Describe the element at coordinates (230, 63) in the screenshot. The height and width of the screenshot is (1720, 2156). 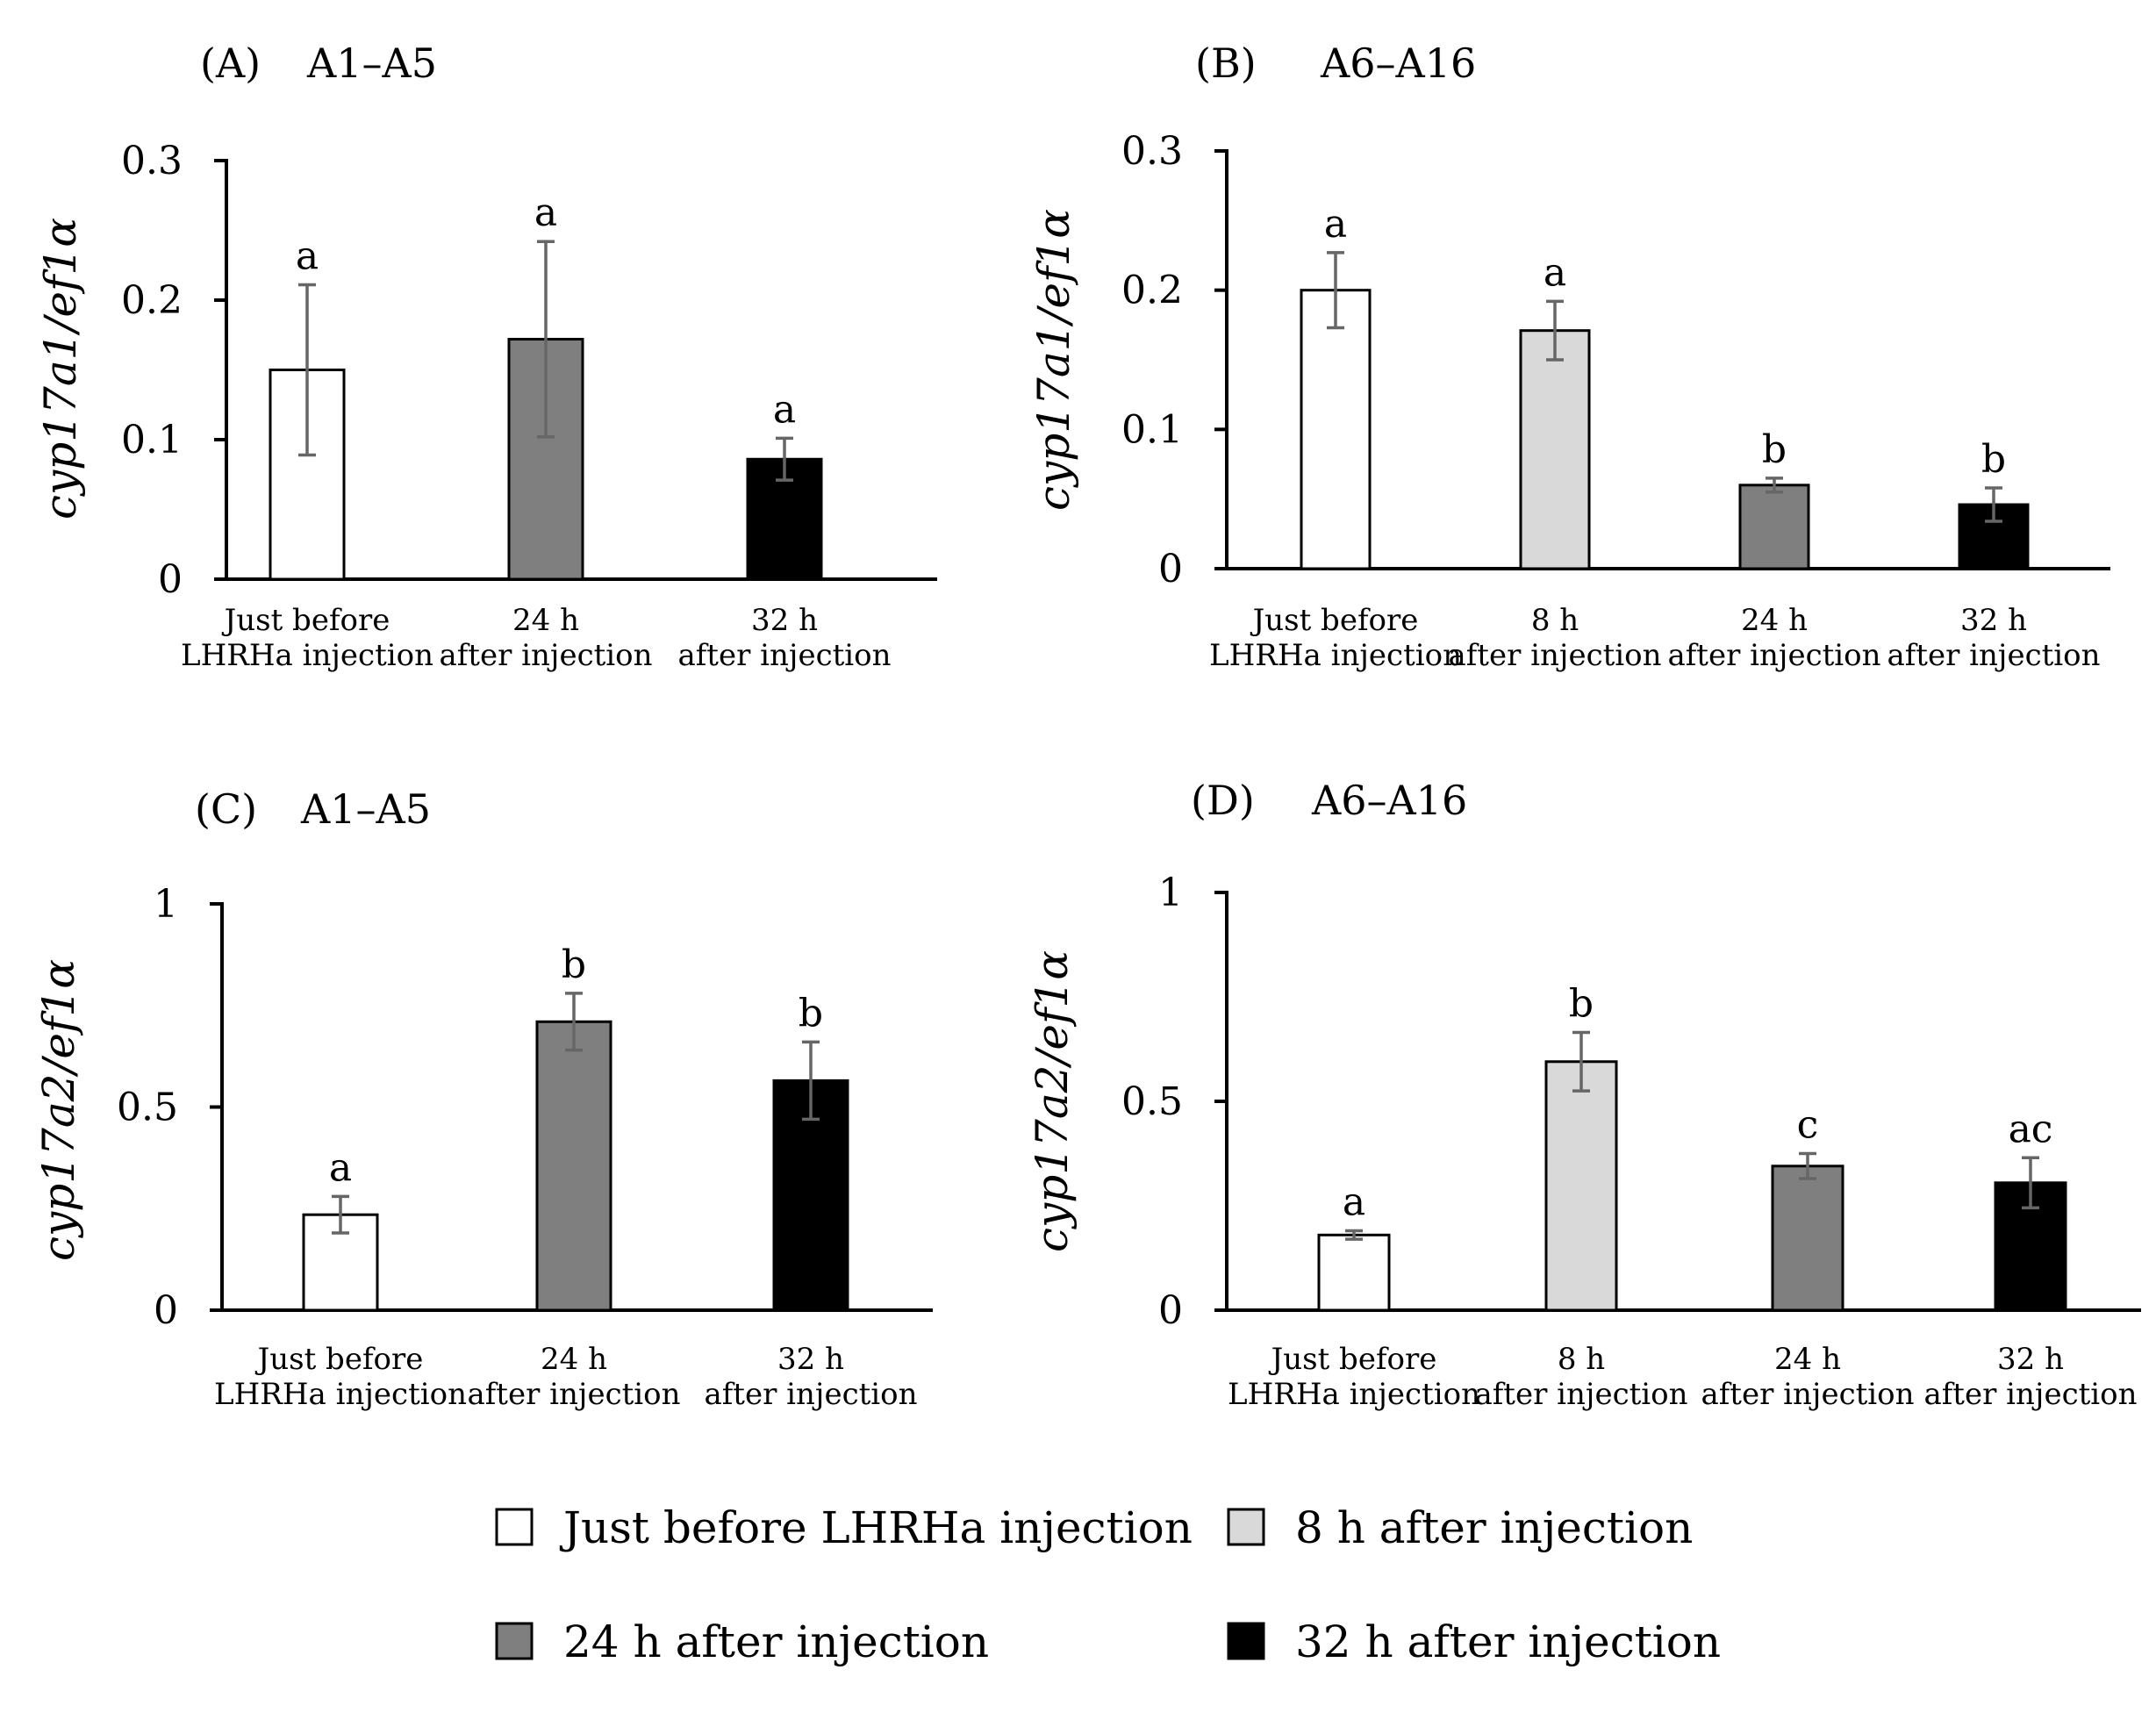
I see `panel-label: (A)` at that location.